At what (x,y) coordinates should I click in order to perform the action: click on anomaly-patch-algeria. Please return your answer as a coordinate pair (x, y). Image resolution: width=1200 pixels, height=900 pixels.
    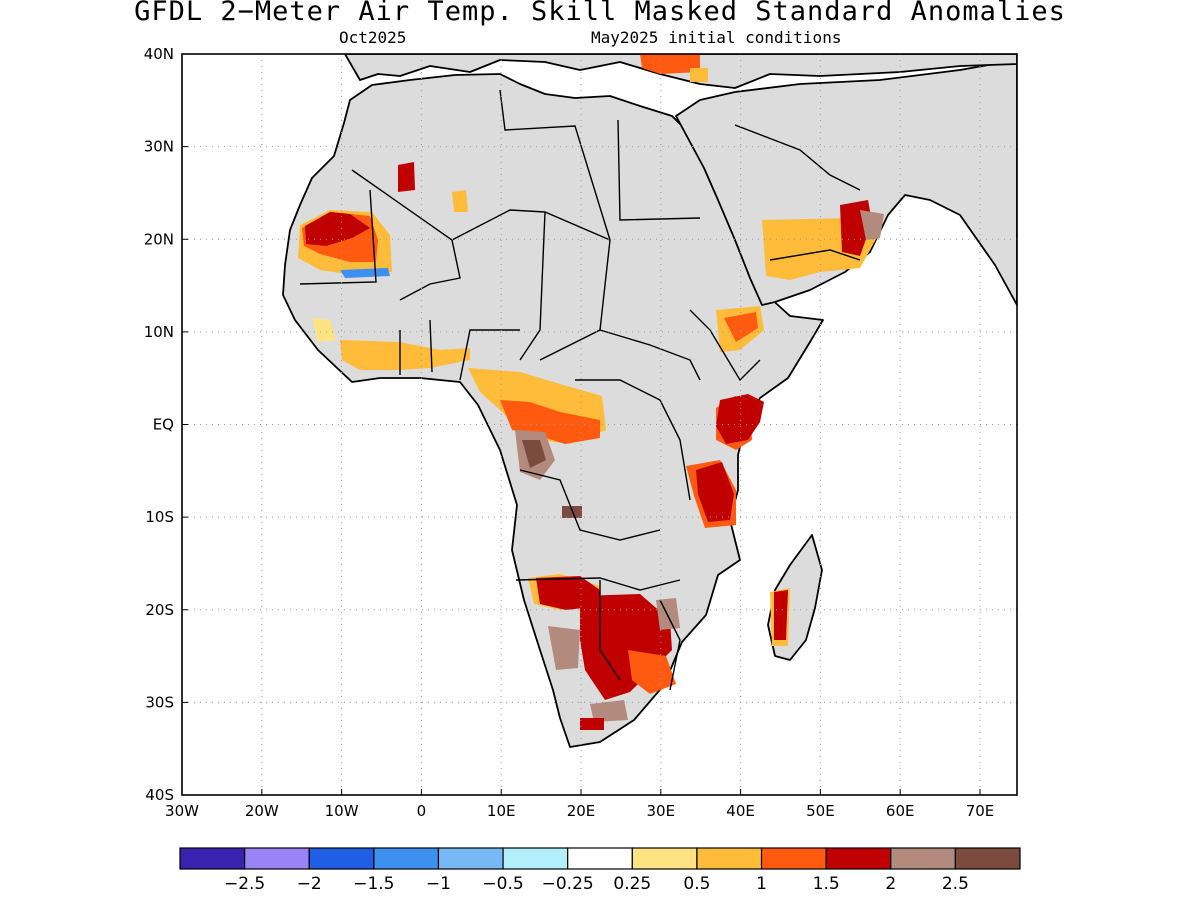
    Looking at the image, I should click on (406, 177).